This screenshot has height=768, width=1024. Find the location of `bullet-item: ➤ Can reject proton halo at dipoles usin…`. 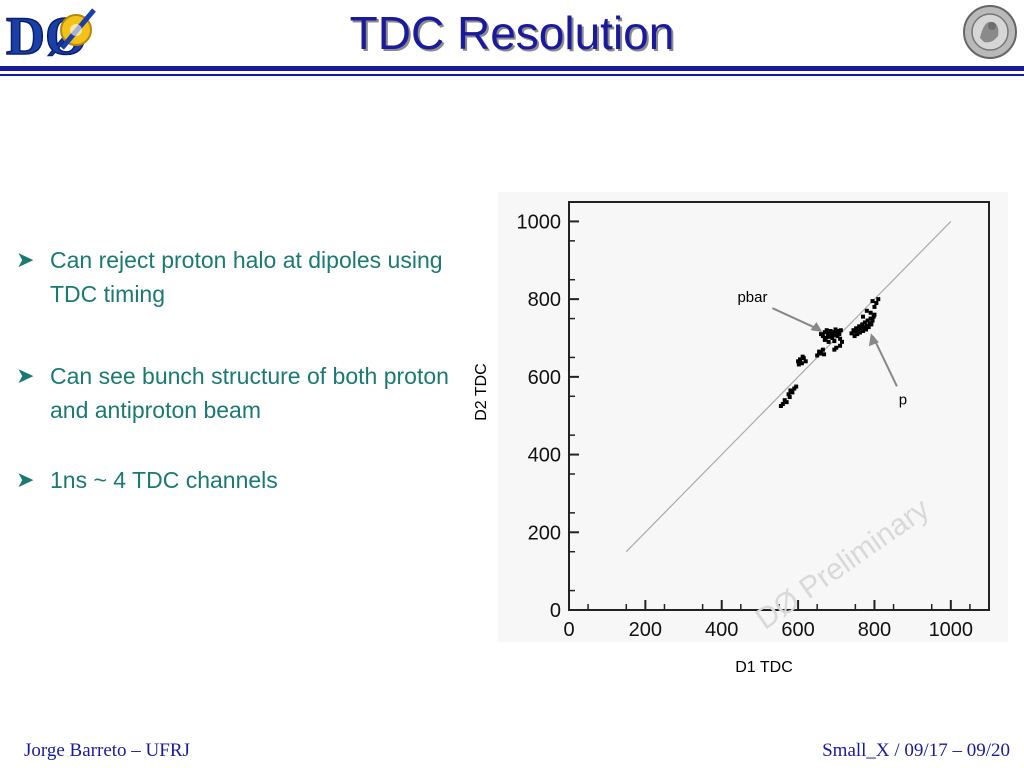

bullet-item: ➤ Can reject proton halo at dipoles usin… is located at coordinates (244, 277).